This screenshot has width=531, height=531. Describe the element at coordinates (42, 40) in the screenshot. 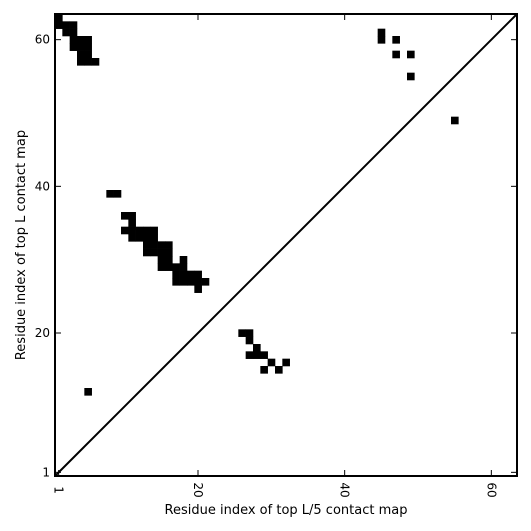

I see `y-tick-label: 60` at that location.